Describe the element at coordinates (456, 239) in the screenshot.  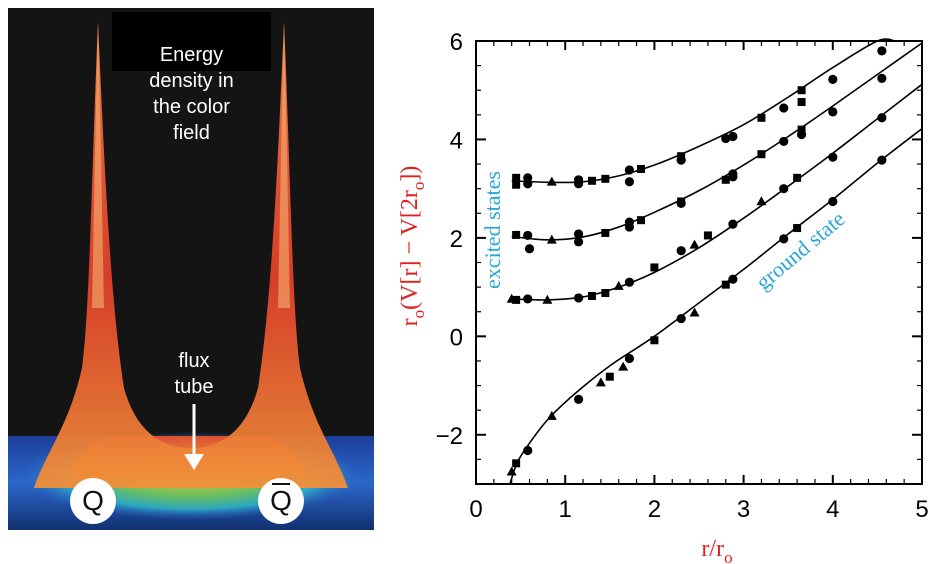
I see `y-tick-label: 2` at that location.